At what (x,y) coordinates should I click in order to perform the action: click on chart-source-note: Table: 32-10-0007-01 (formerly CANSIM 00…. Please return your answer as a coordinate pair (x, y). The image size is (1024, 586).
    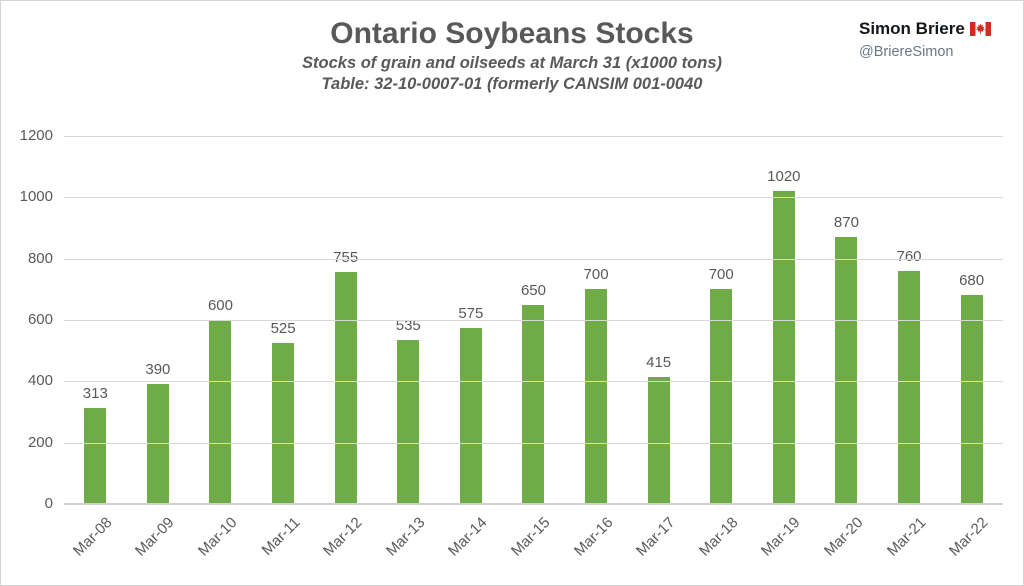
    Looking at the image, I should click on (512, 84).